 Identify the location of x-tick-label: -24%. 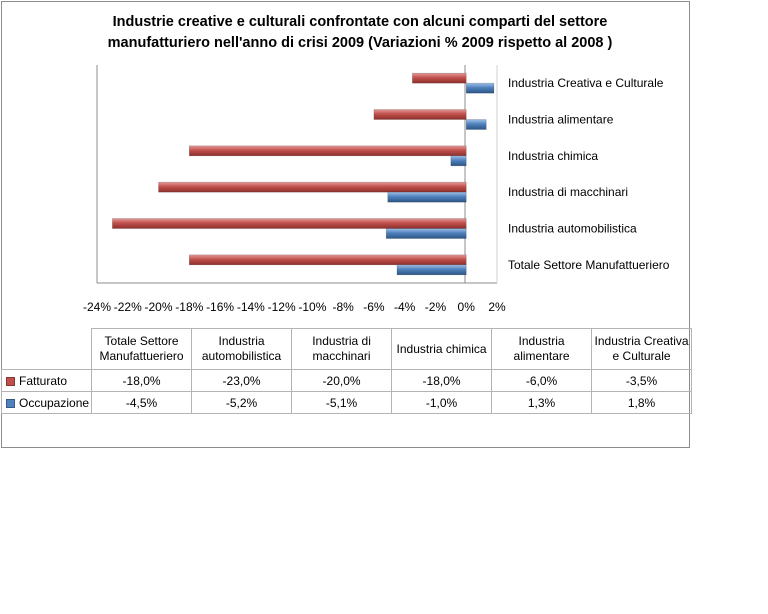
(97, 307).